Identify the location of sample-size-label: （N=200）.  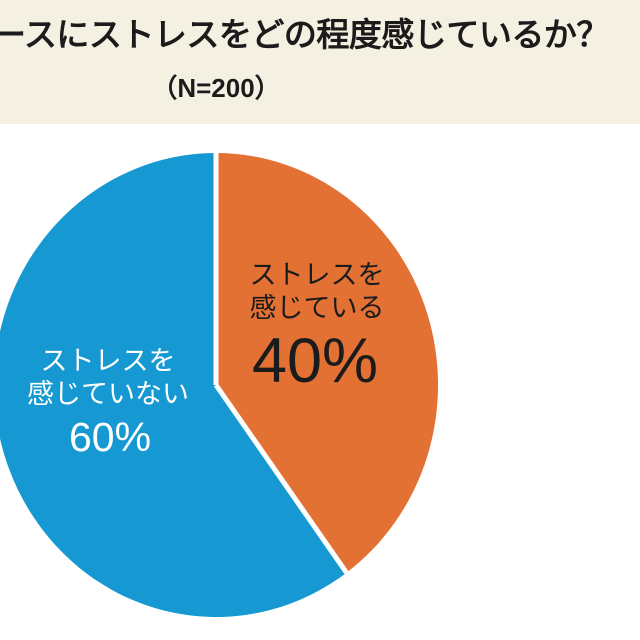
(216, 88).